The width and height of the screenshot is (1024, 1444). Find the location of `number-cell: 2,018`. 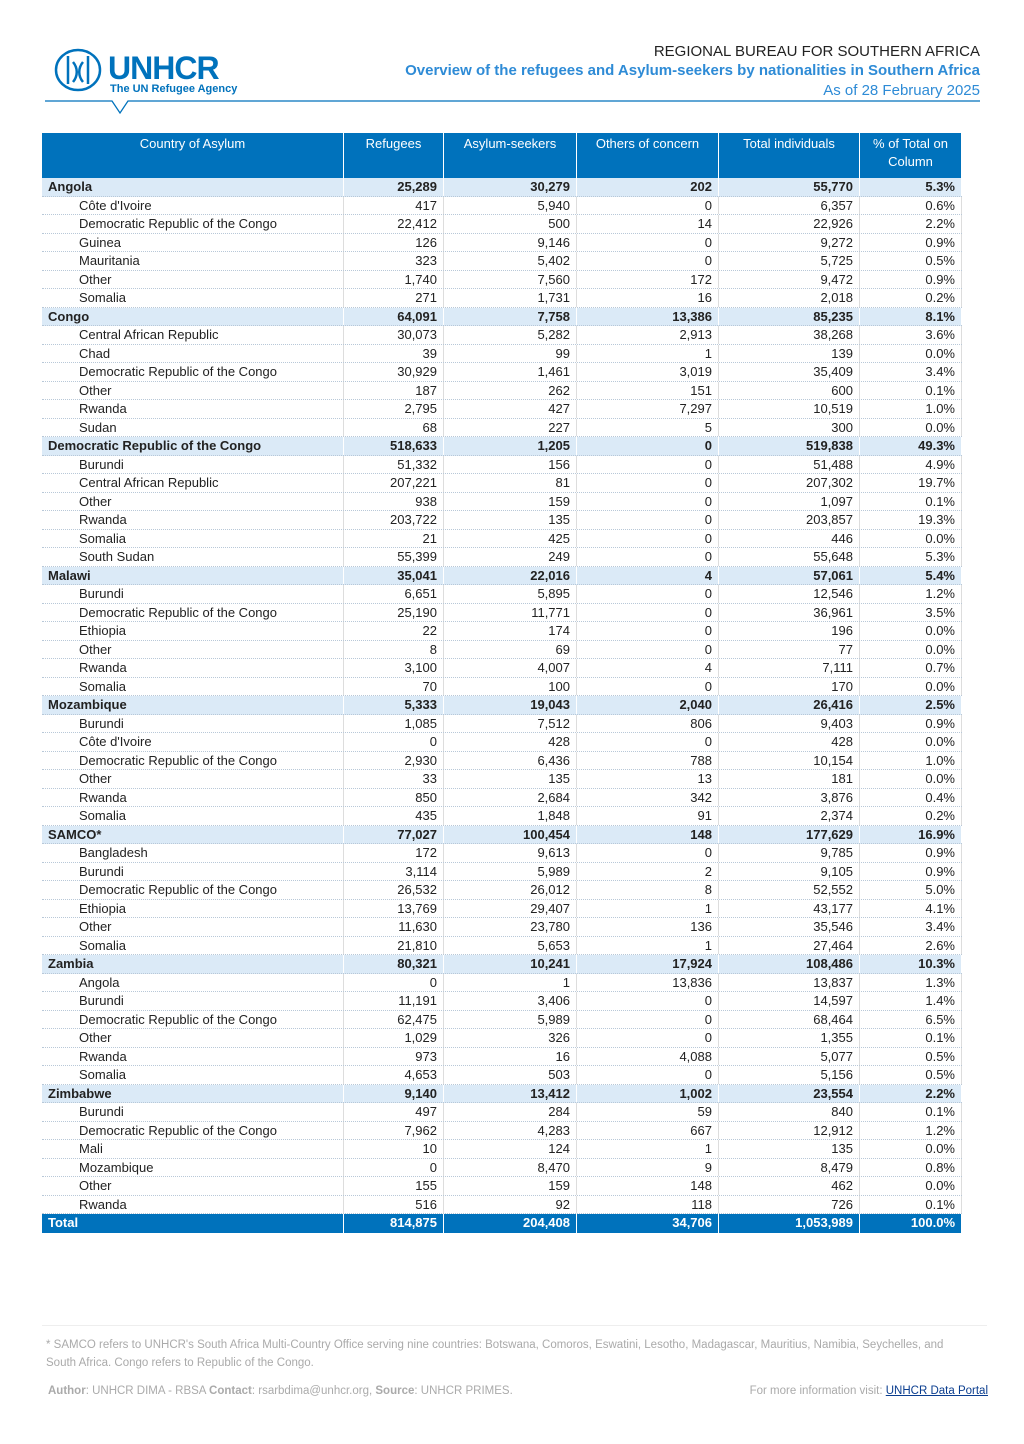

number-cell: 2,018 is located at coordinates (789, 298).